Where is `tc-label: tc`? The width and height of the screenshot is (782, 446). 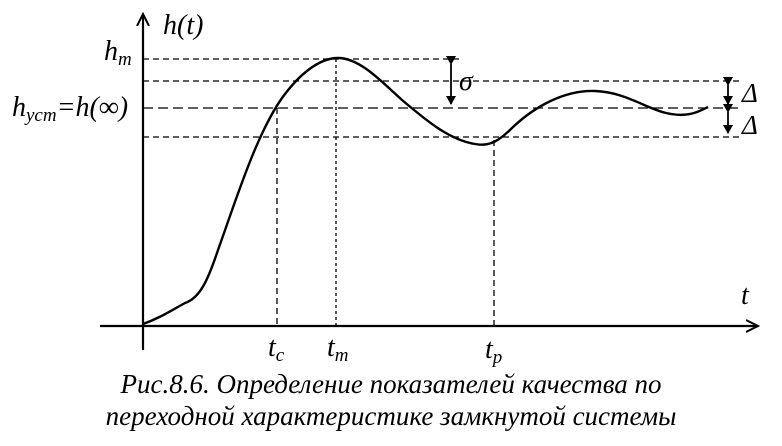 tc-label: tc is located at coordinates (276, 349).